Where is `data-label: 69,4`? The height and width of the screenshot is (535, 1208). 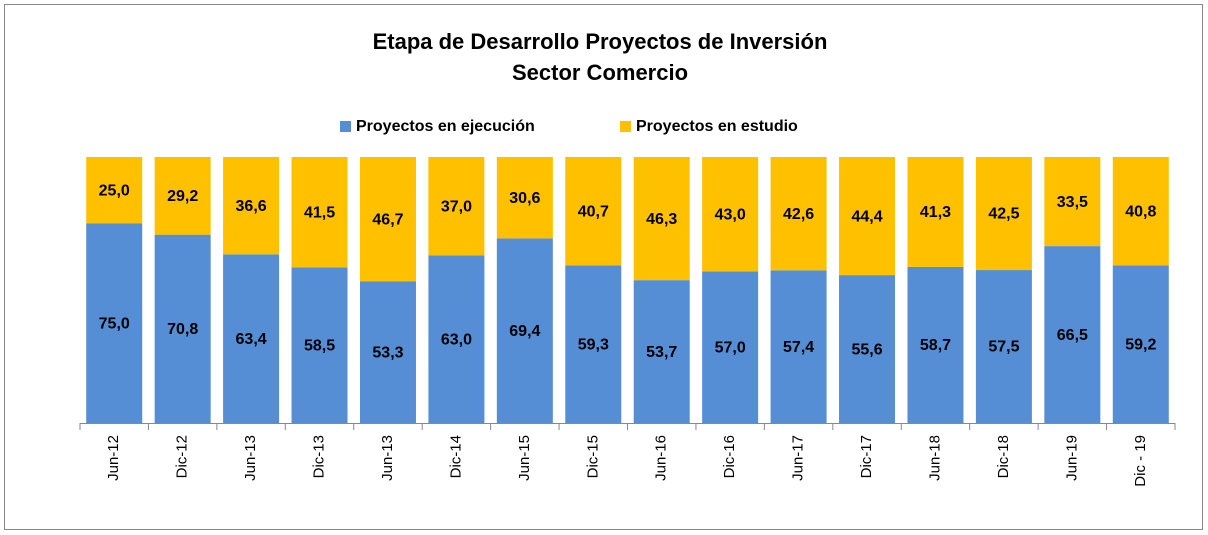 data-label: 69,4 is located at coordinates (524, 331).